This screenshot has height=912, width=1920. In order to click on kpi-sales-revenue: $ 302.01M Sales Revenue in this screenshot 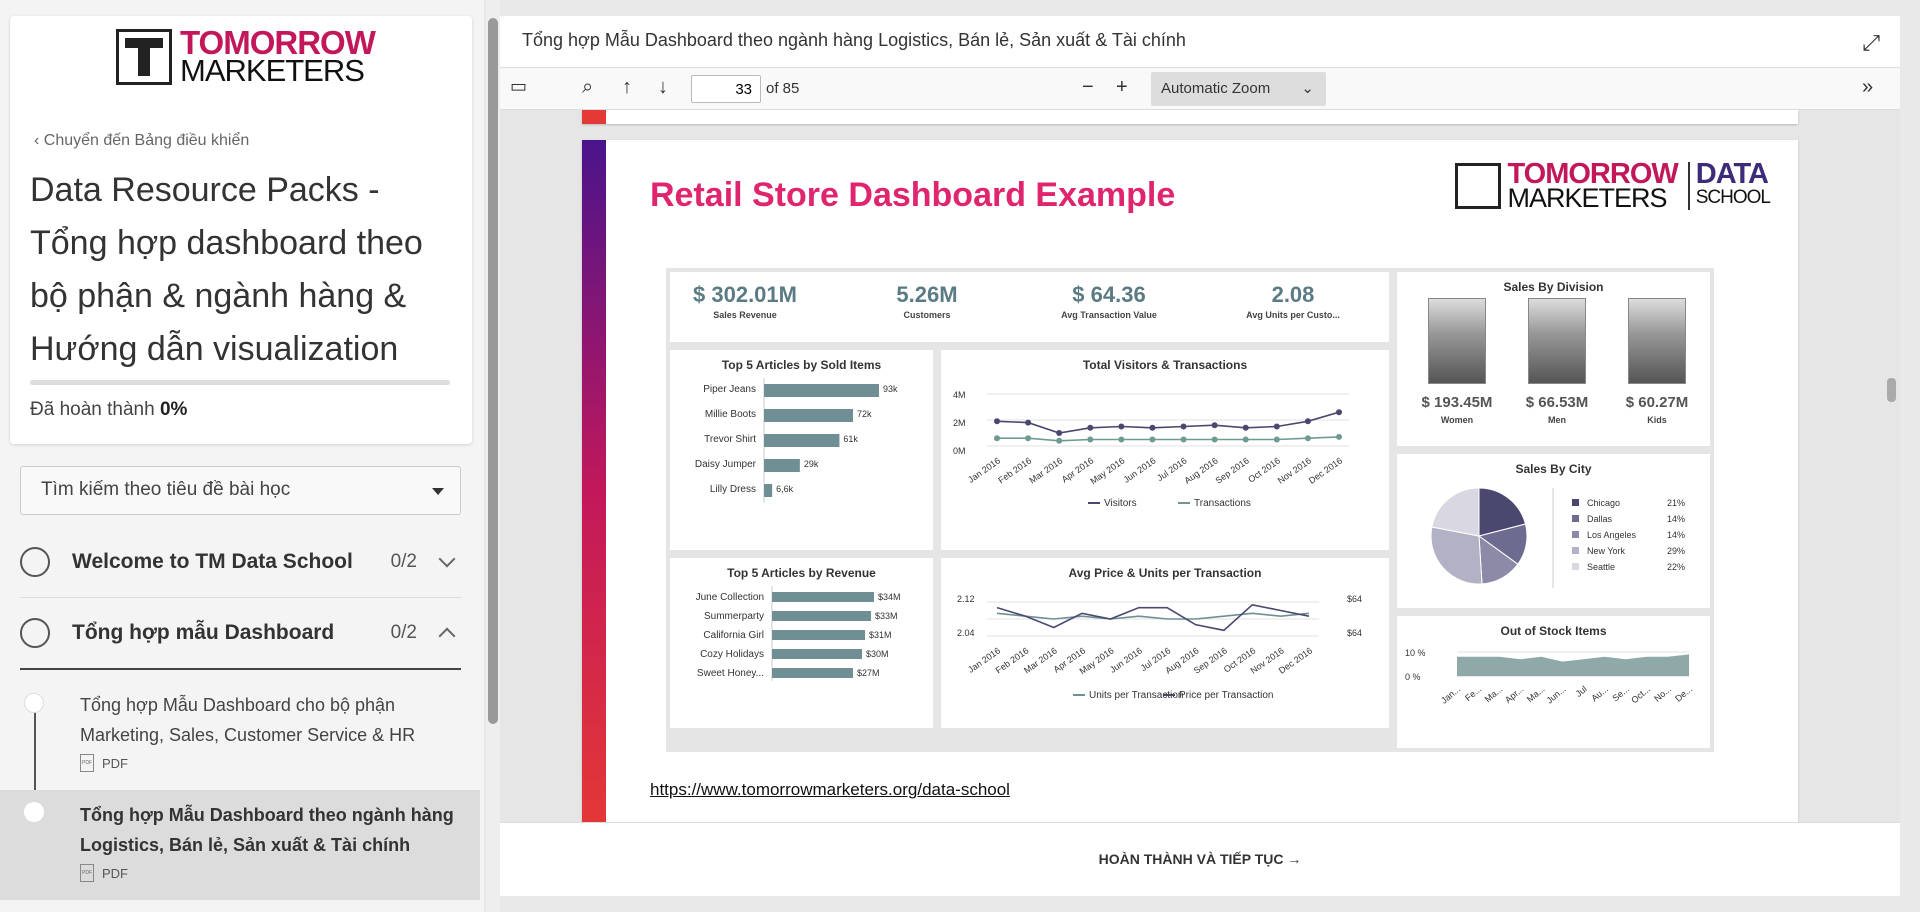, I will do `click(745, 301)`.